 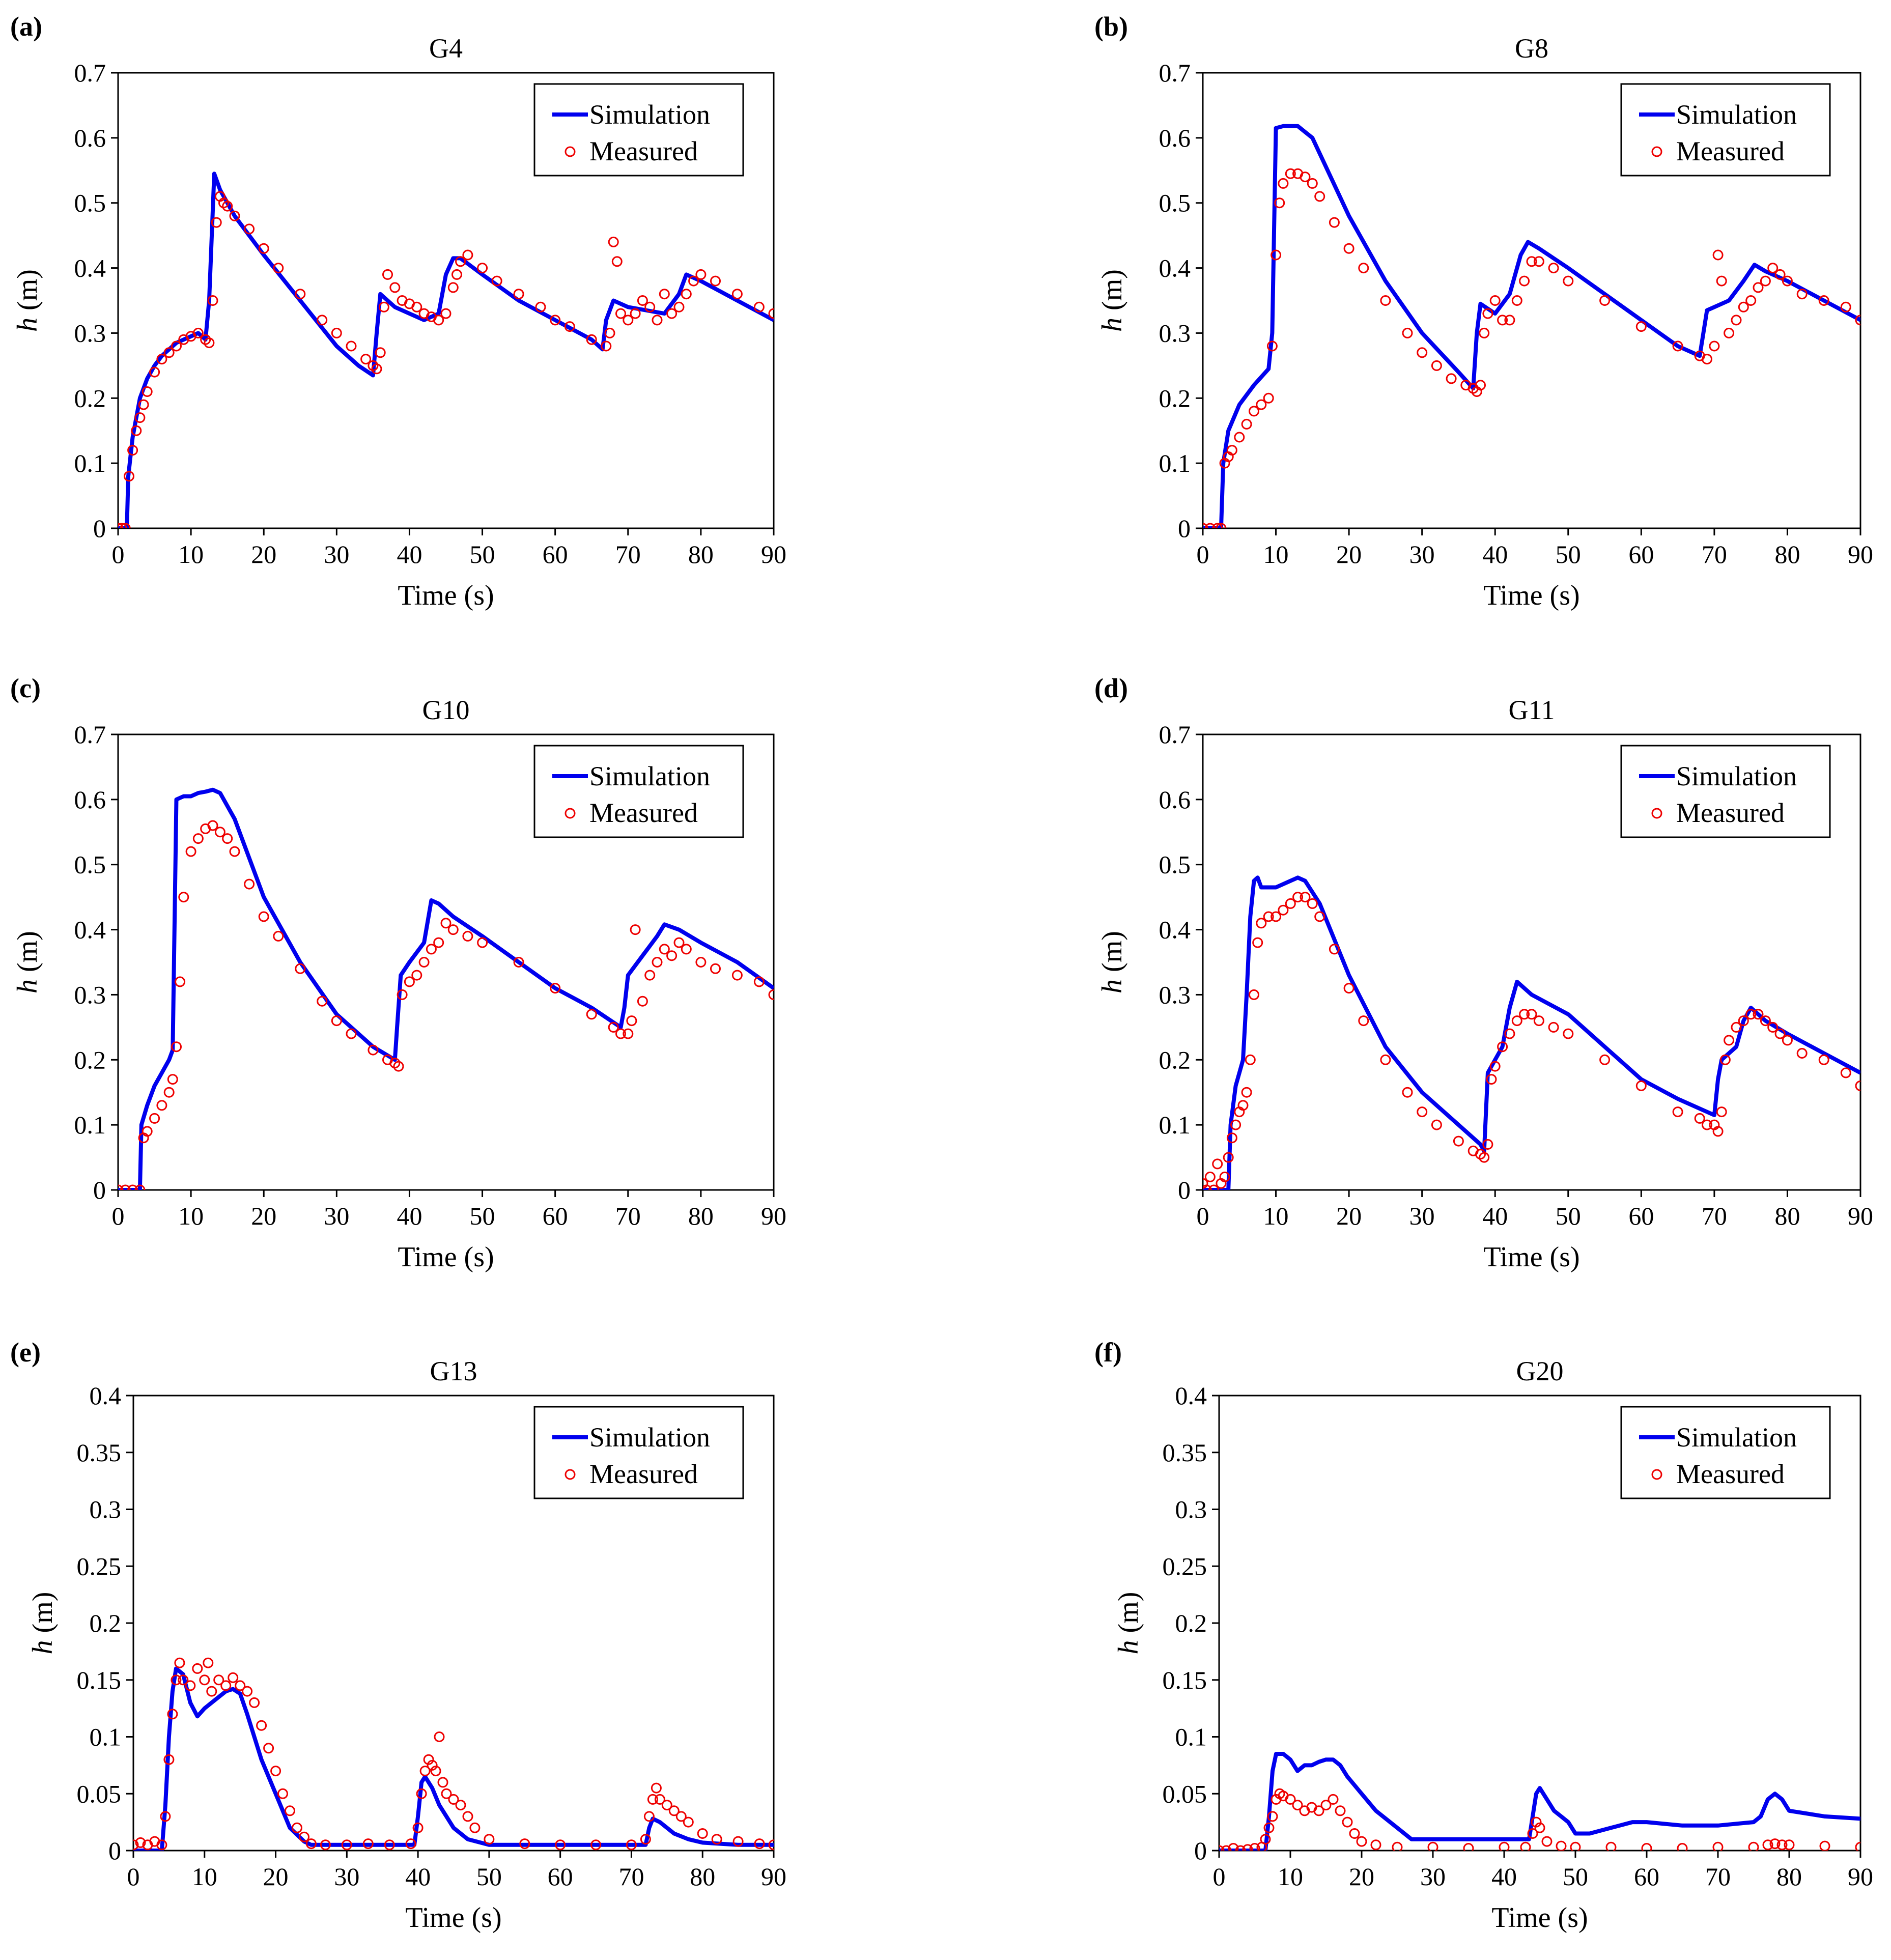 What do you see at coordinates (1108, 1352) in the screenshot?
I see `panel-label: (f)` at bounding box center [1108, 1352].